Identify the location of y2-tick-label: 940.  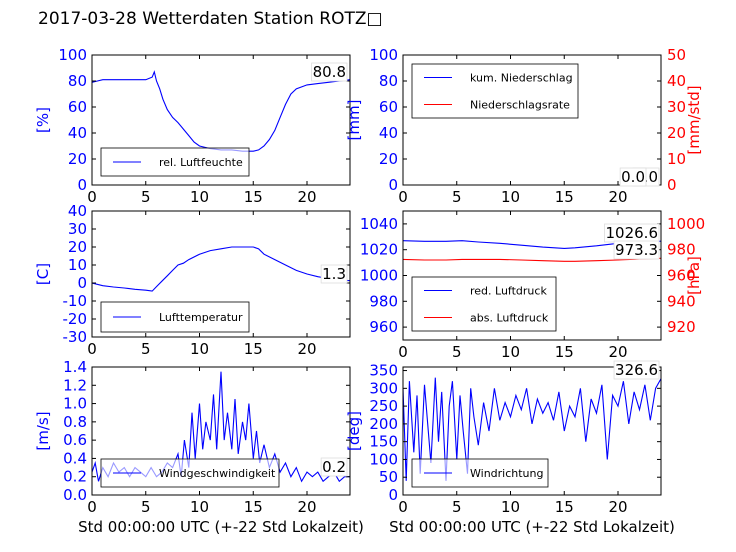
(681, 301).